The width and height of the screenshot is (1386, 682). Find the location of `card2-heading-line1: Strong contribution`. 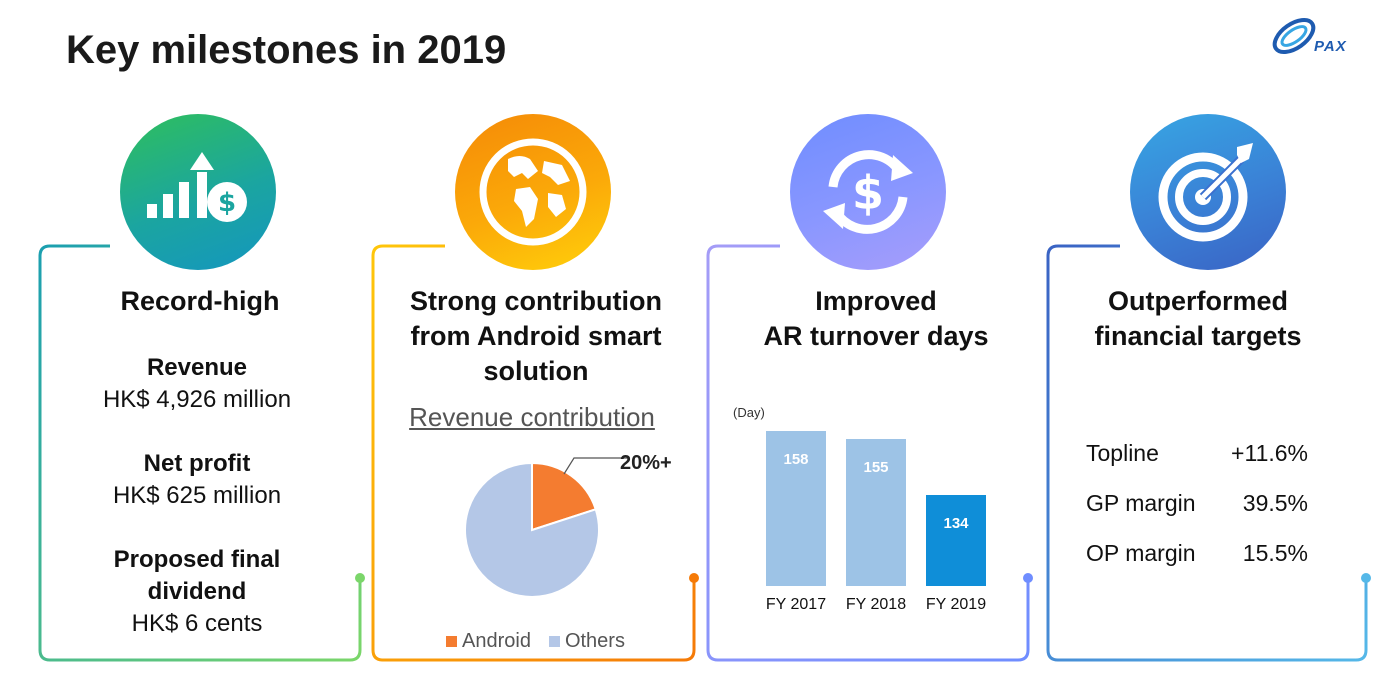

card2-heading-line1: Strong contribution is located at coordinates (536, 301).